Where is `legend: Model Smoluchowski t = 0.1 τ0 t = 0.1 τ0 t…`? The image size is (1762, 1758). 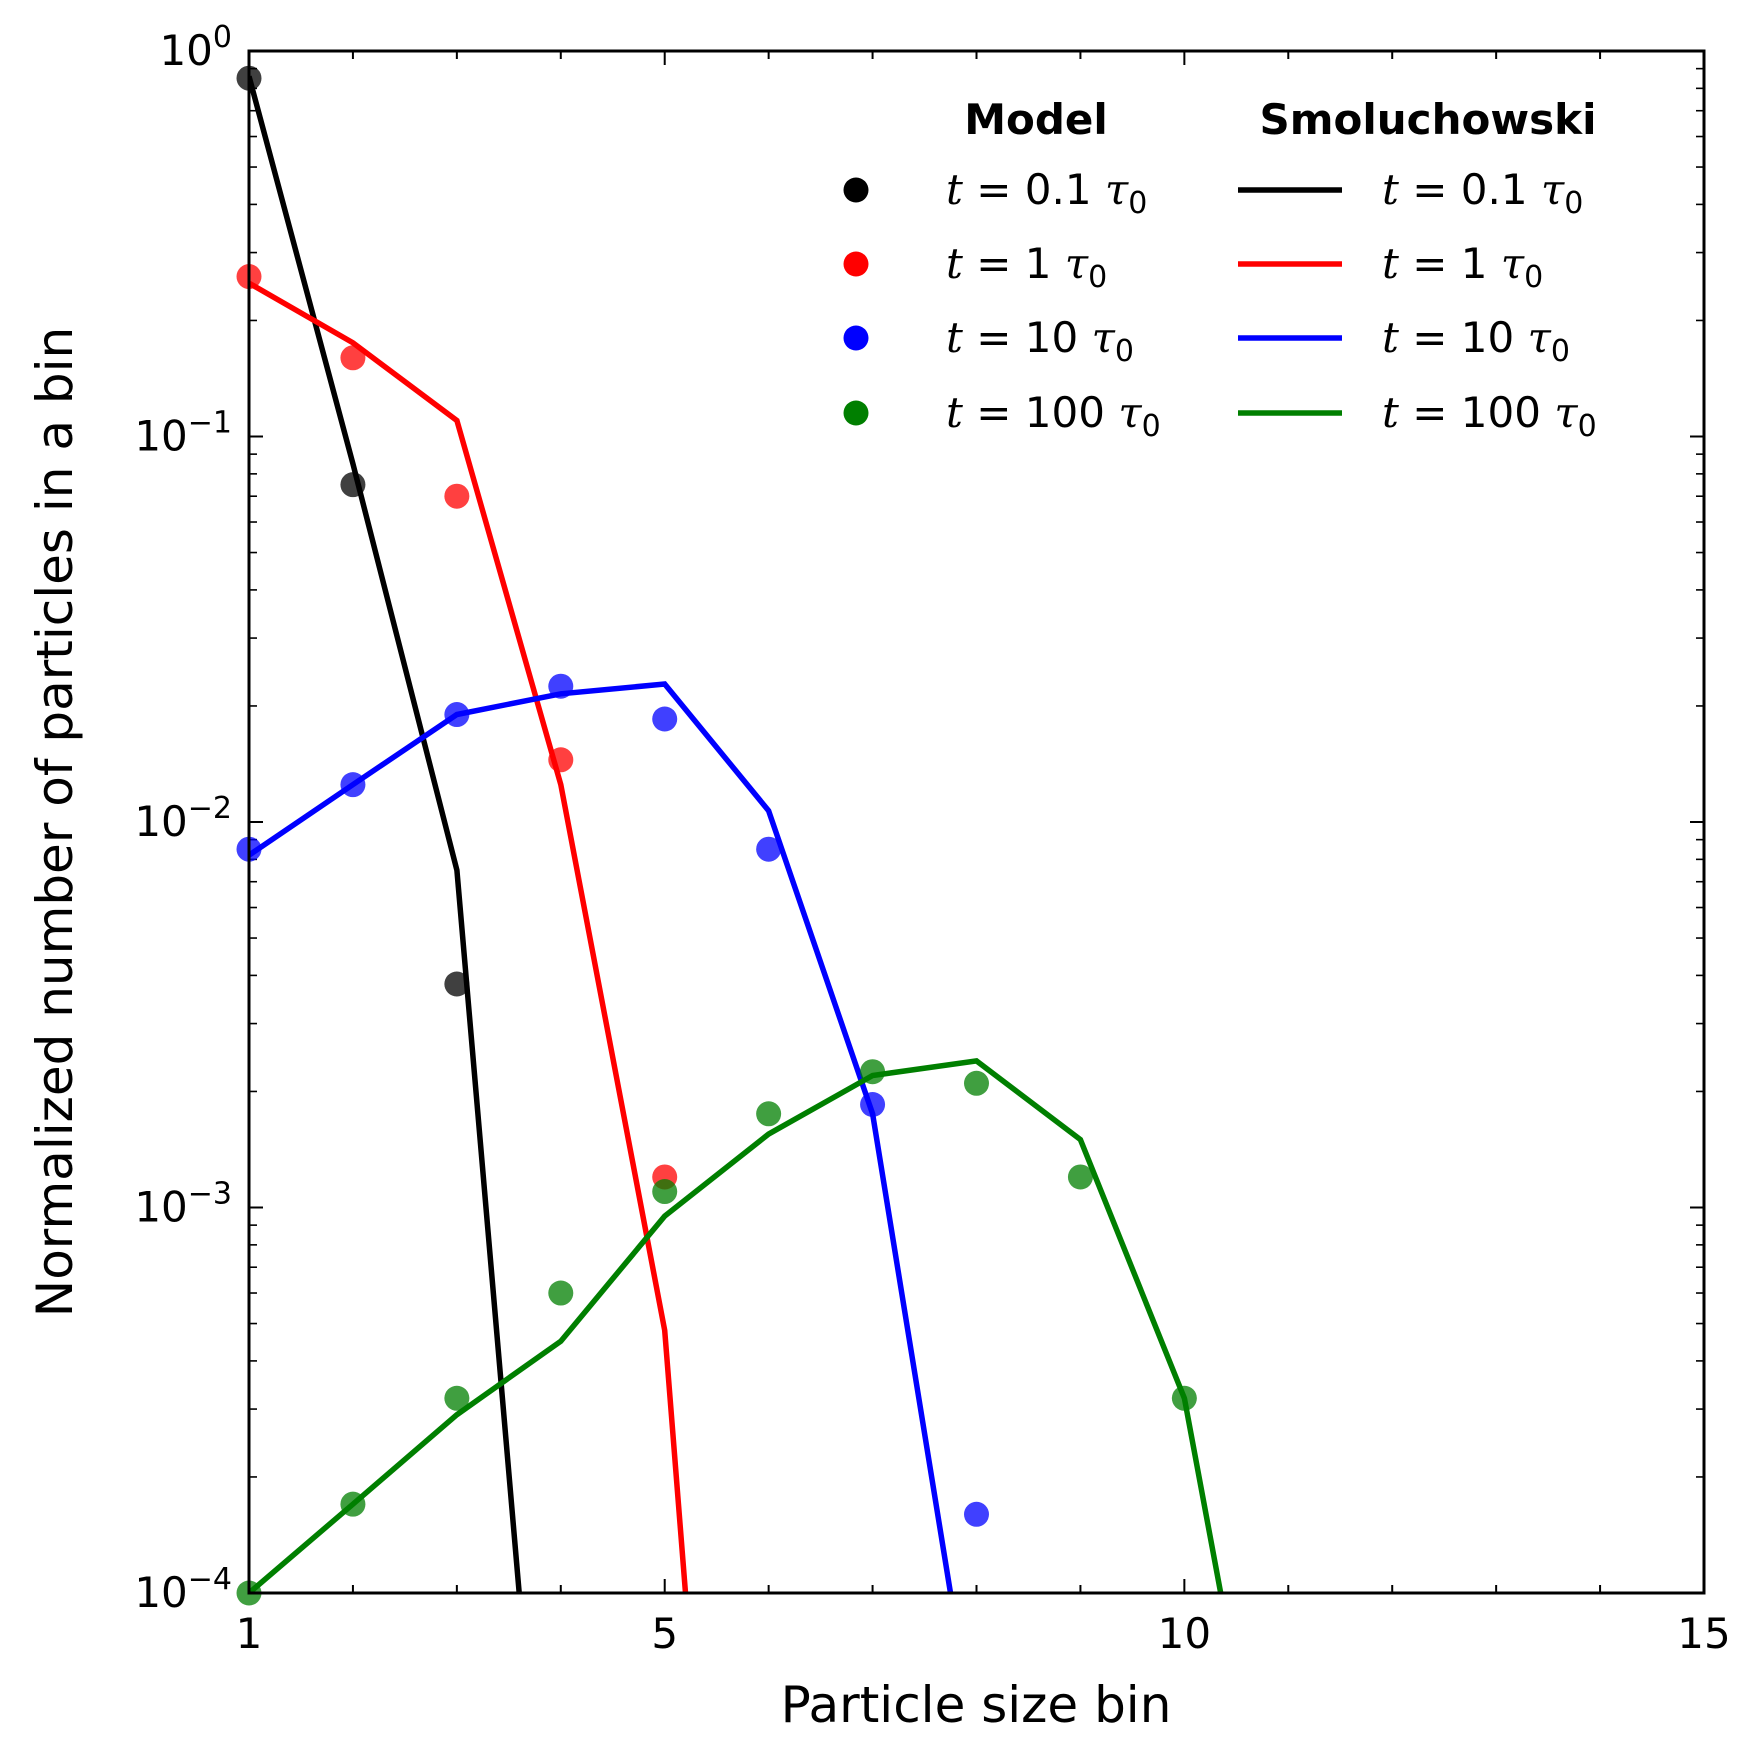
legend: Model Smoluchowski t = 0.1 τ0 t = 0.1 τ0 t… is located at coordinates (1220, 269).